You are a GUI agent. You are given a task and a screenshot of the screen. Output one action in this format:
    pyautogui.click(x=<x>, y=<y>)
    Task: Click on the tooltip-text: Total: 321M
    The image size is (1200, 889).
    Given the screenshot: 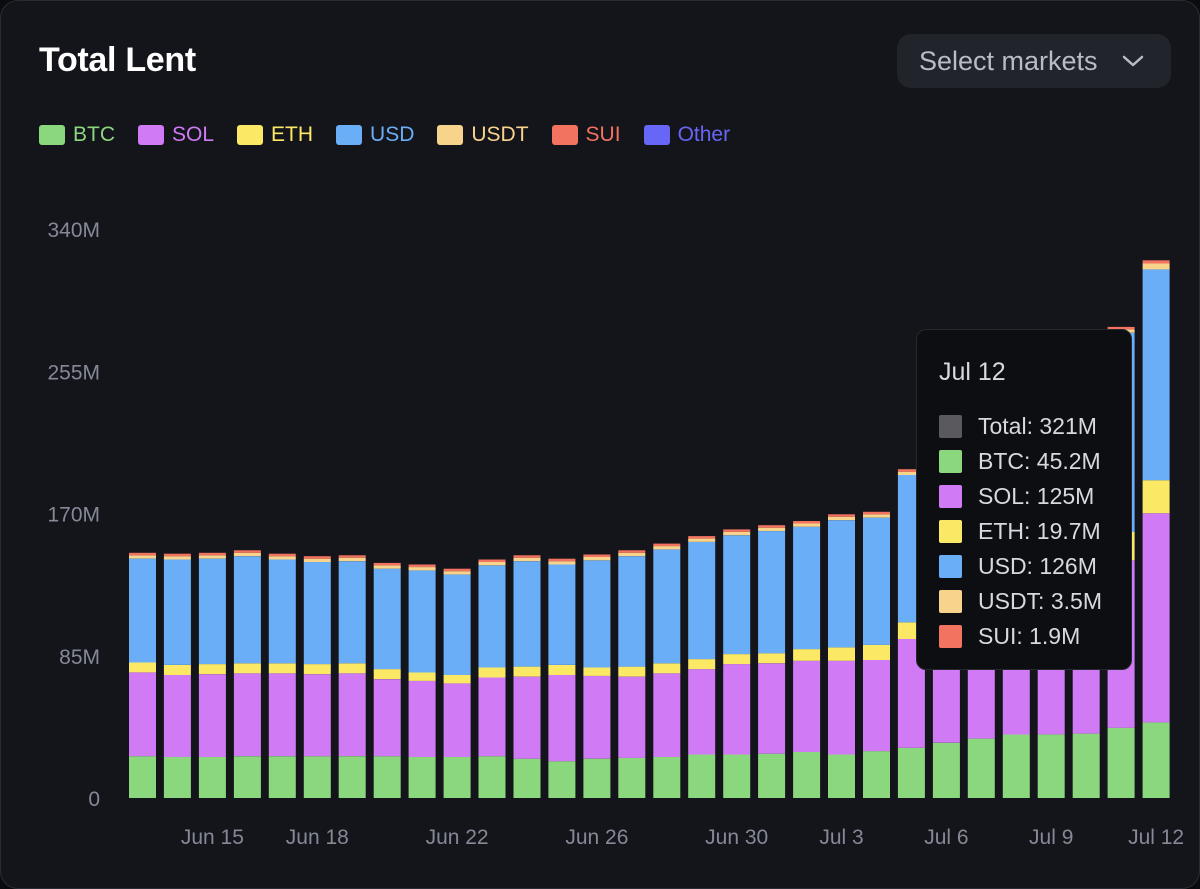 What is the action you would take?
    pyautogui.click(x=1037, y=426)
    